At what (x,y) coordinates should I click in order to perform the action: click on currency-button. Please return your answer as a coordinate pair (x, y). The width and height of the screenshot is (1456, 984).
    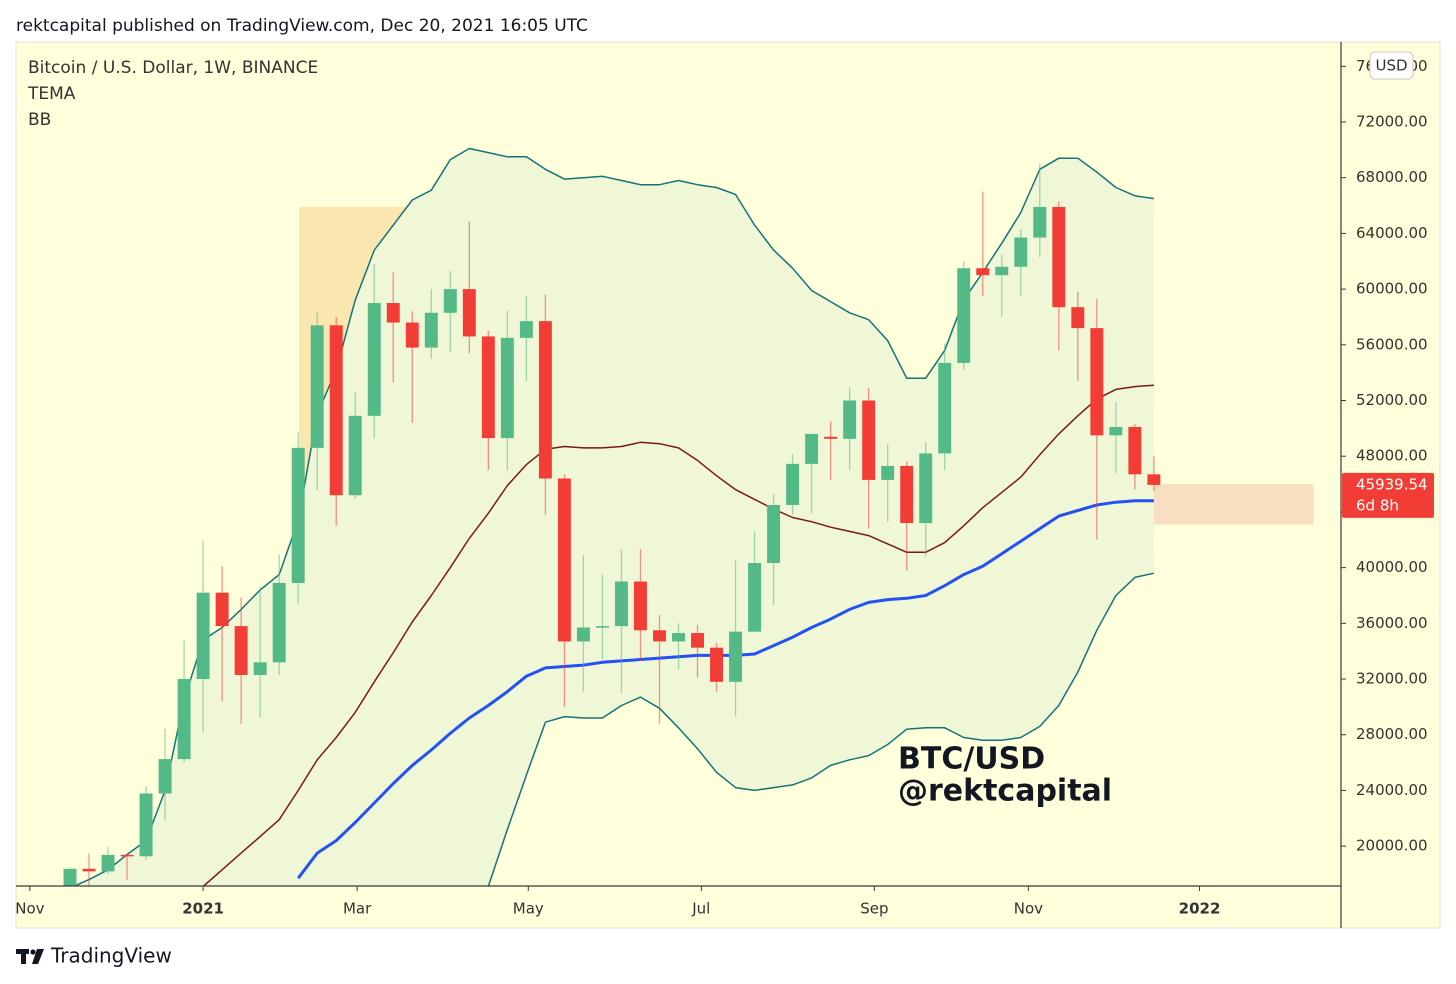
    Looking at the image, I should click on (1391, 65).